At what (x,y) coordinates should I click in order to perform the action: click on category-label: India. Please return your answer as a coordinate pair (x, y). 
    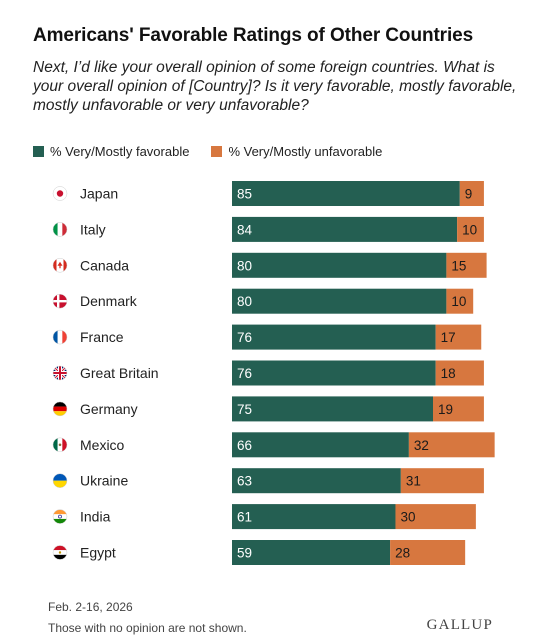
    Looking at the image, I should click on (95, 517).